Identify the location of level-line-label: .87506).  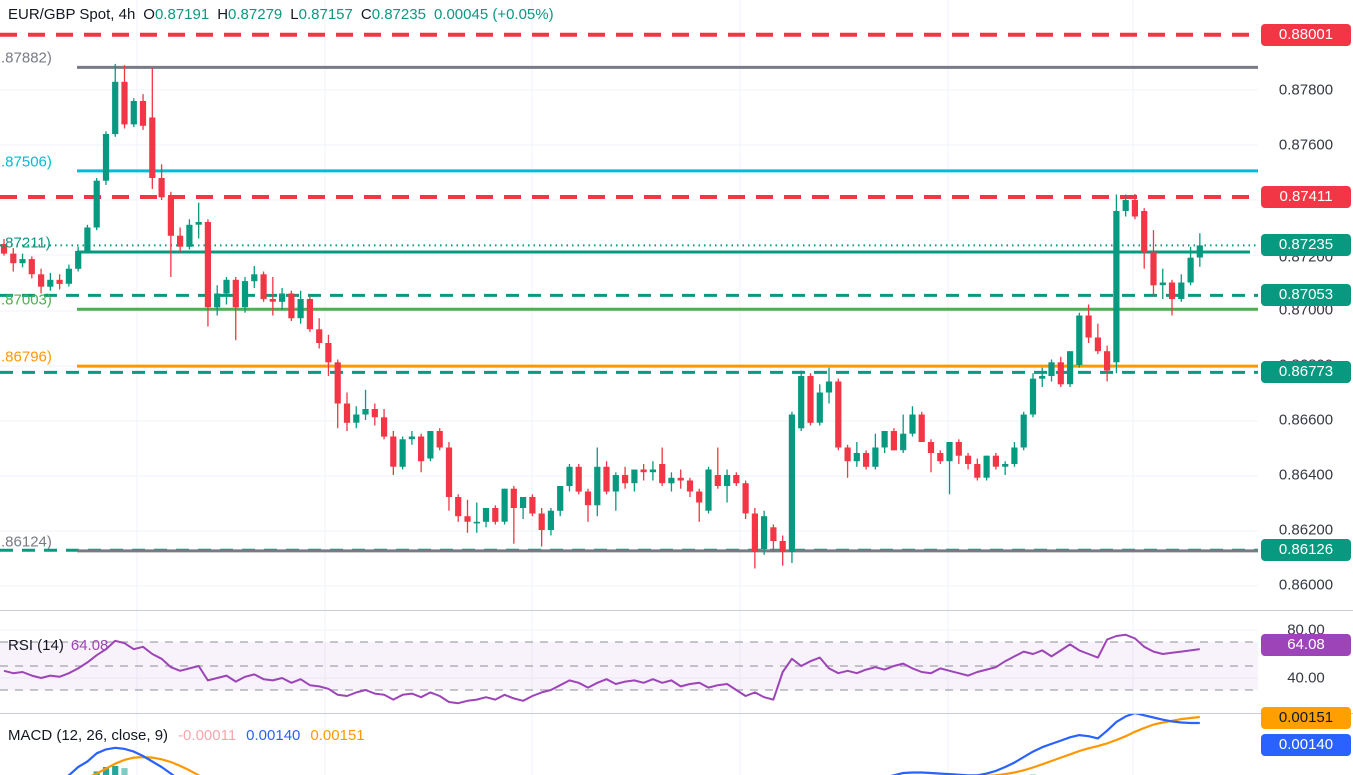
(26, 162).